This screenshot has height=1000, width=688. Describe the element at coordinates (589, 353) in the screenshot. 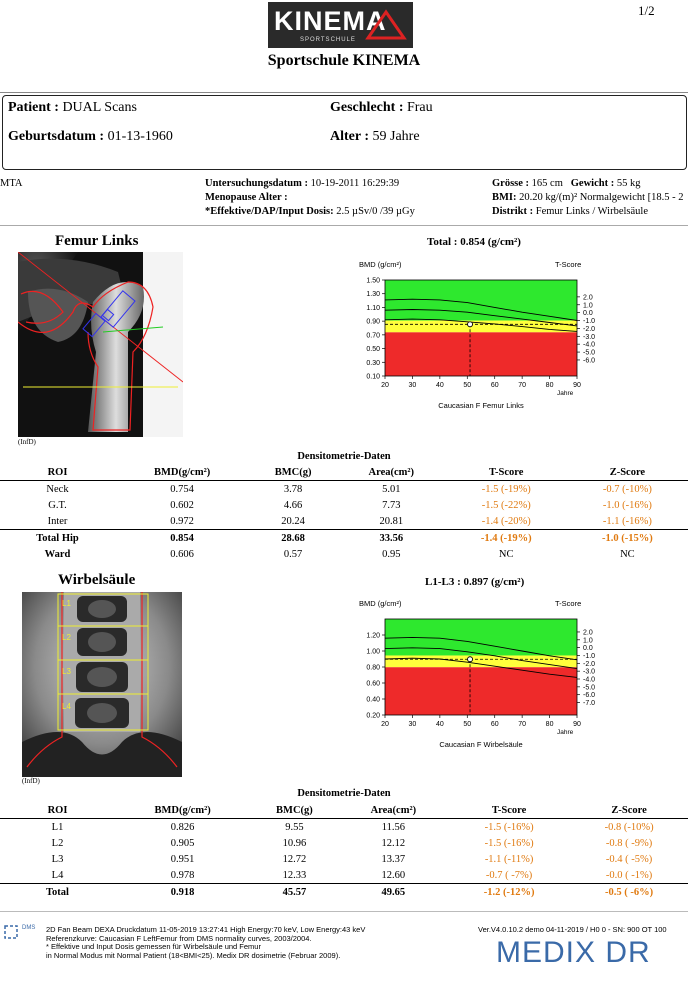

I see `t-tick-label: -5.0` at that location.